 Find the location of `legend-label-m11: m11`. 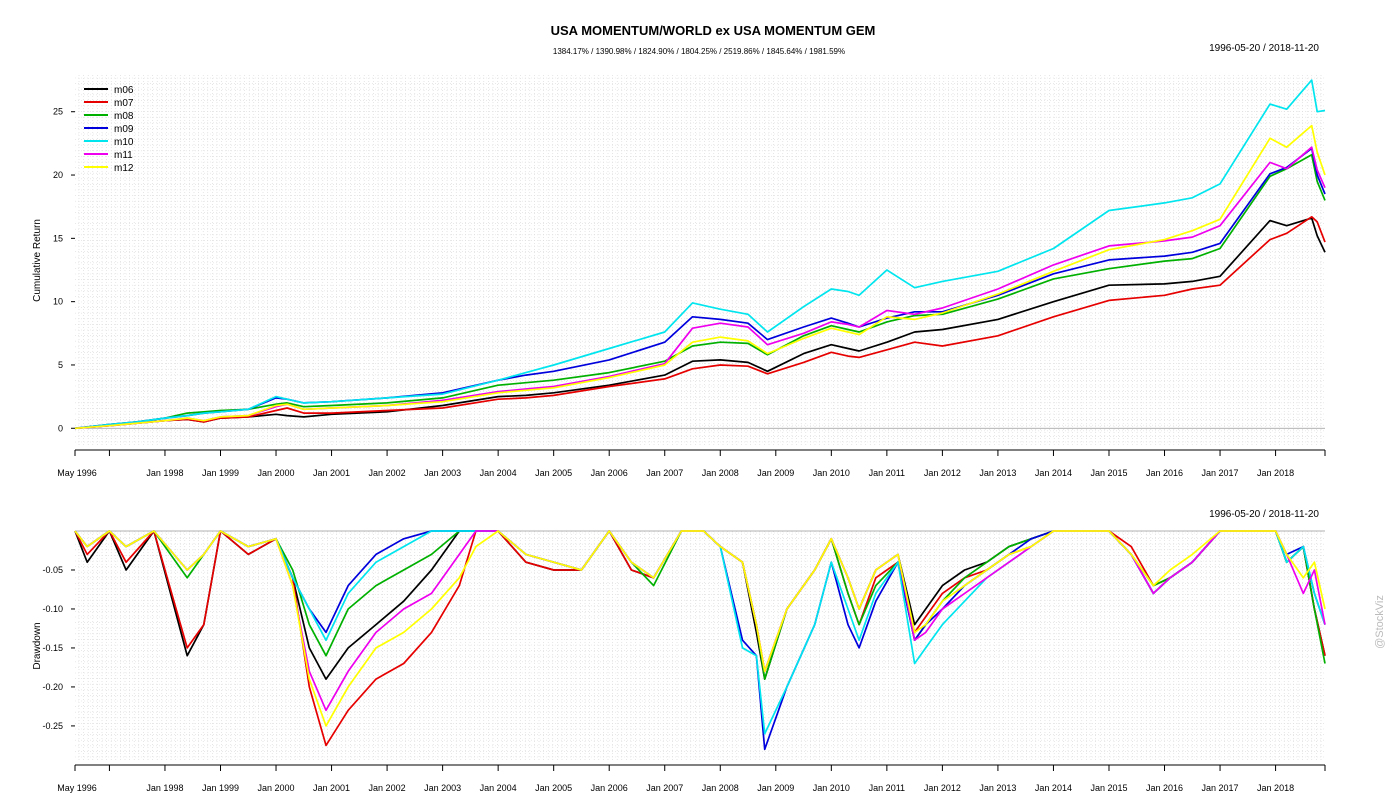

legend-label-m11: m11 is located at coordinates (123, 155).